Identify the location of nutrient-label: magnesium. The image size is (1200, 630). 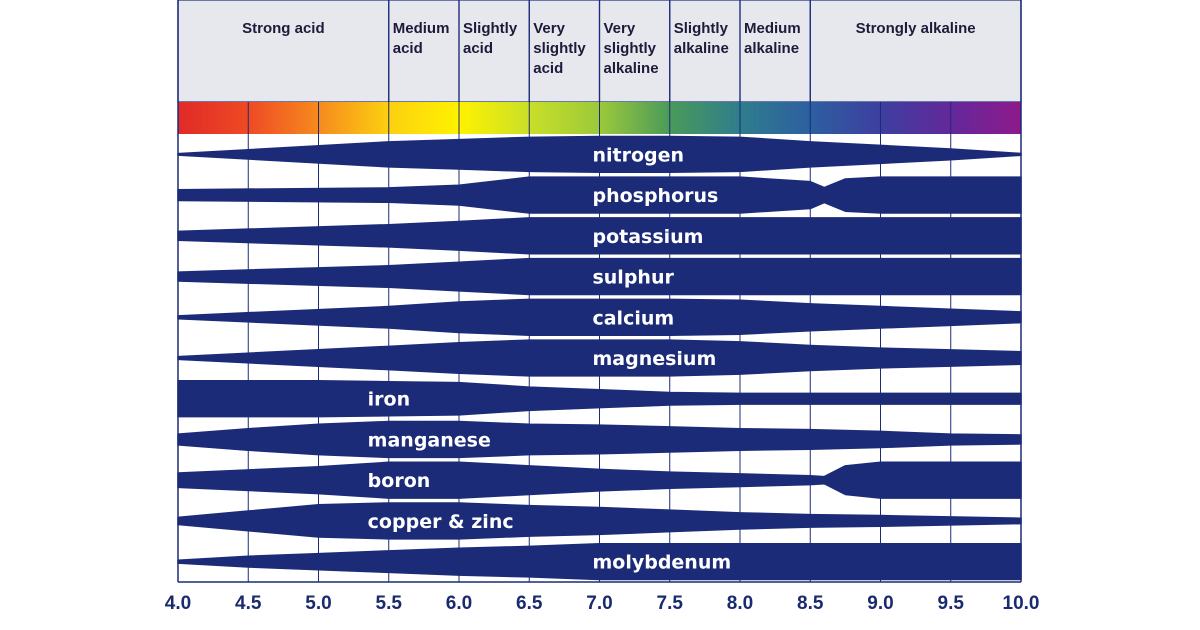
(654, 359).